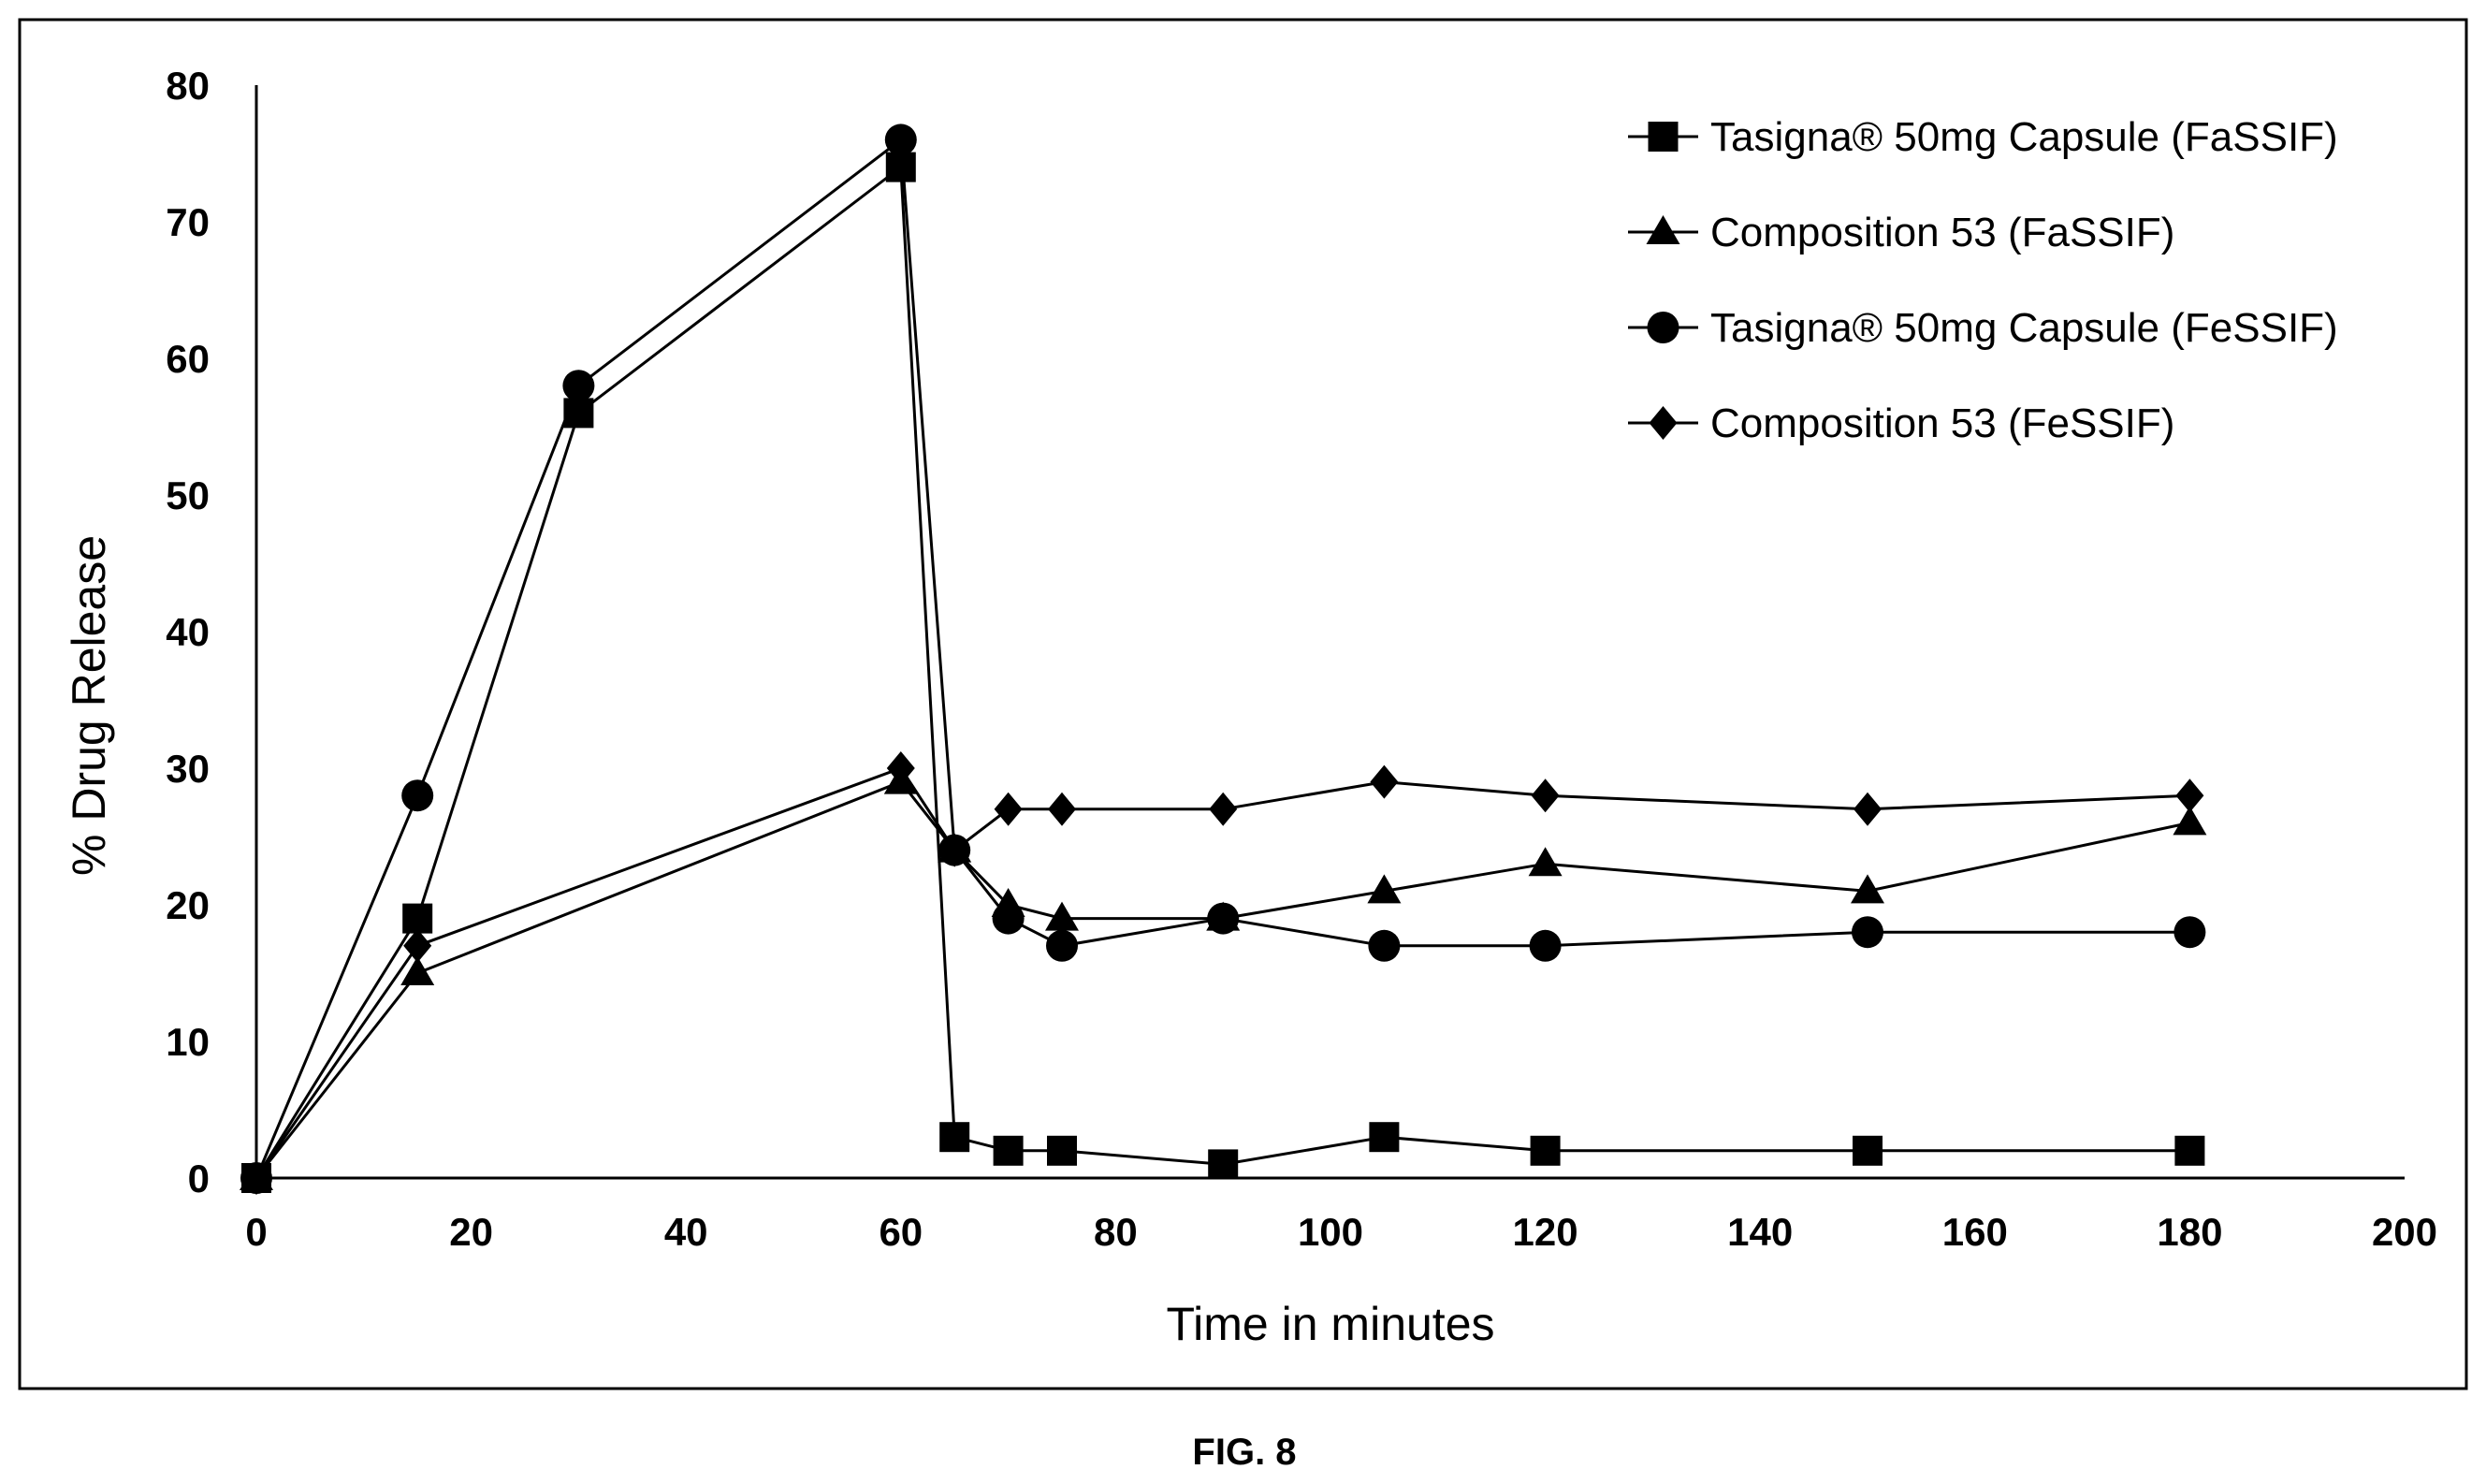 Image resolution: width=2486 pixels, height=1484 pixels. I want to click on y-tick-label: 0, so click(199, 1178).